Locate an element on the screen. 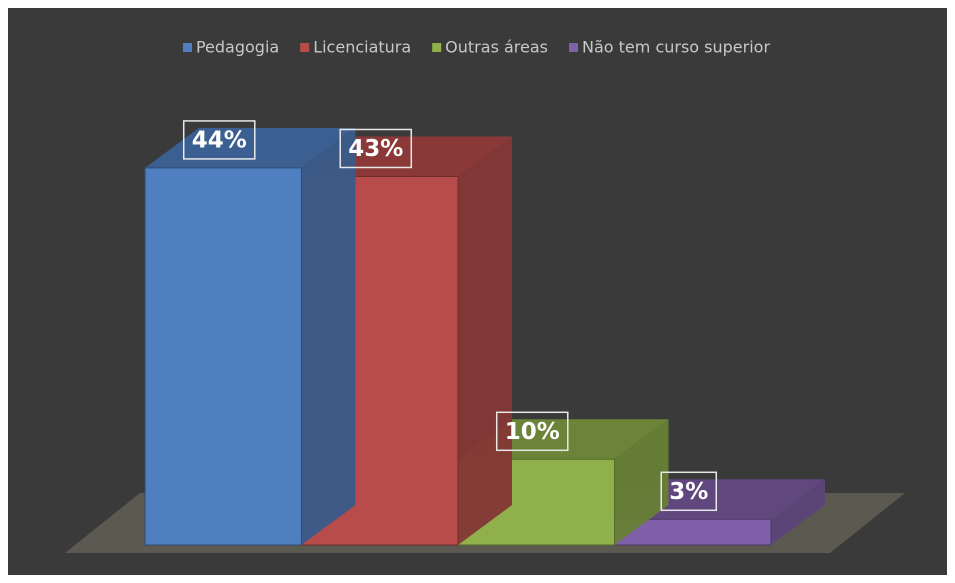  legend-label: Outras áreas is located at coordinates (496, 47).